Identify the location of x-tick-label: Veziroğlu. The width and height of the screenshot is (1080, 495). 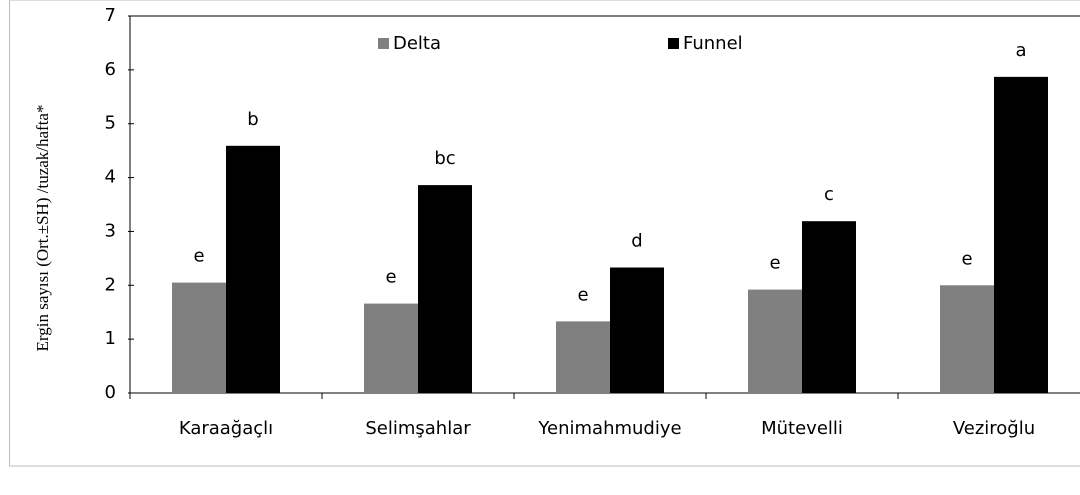
(994, 428).